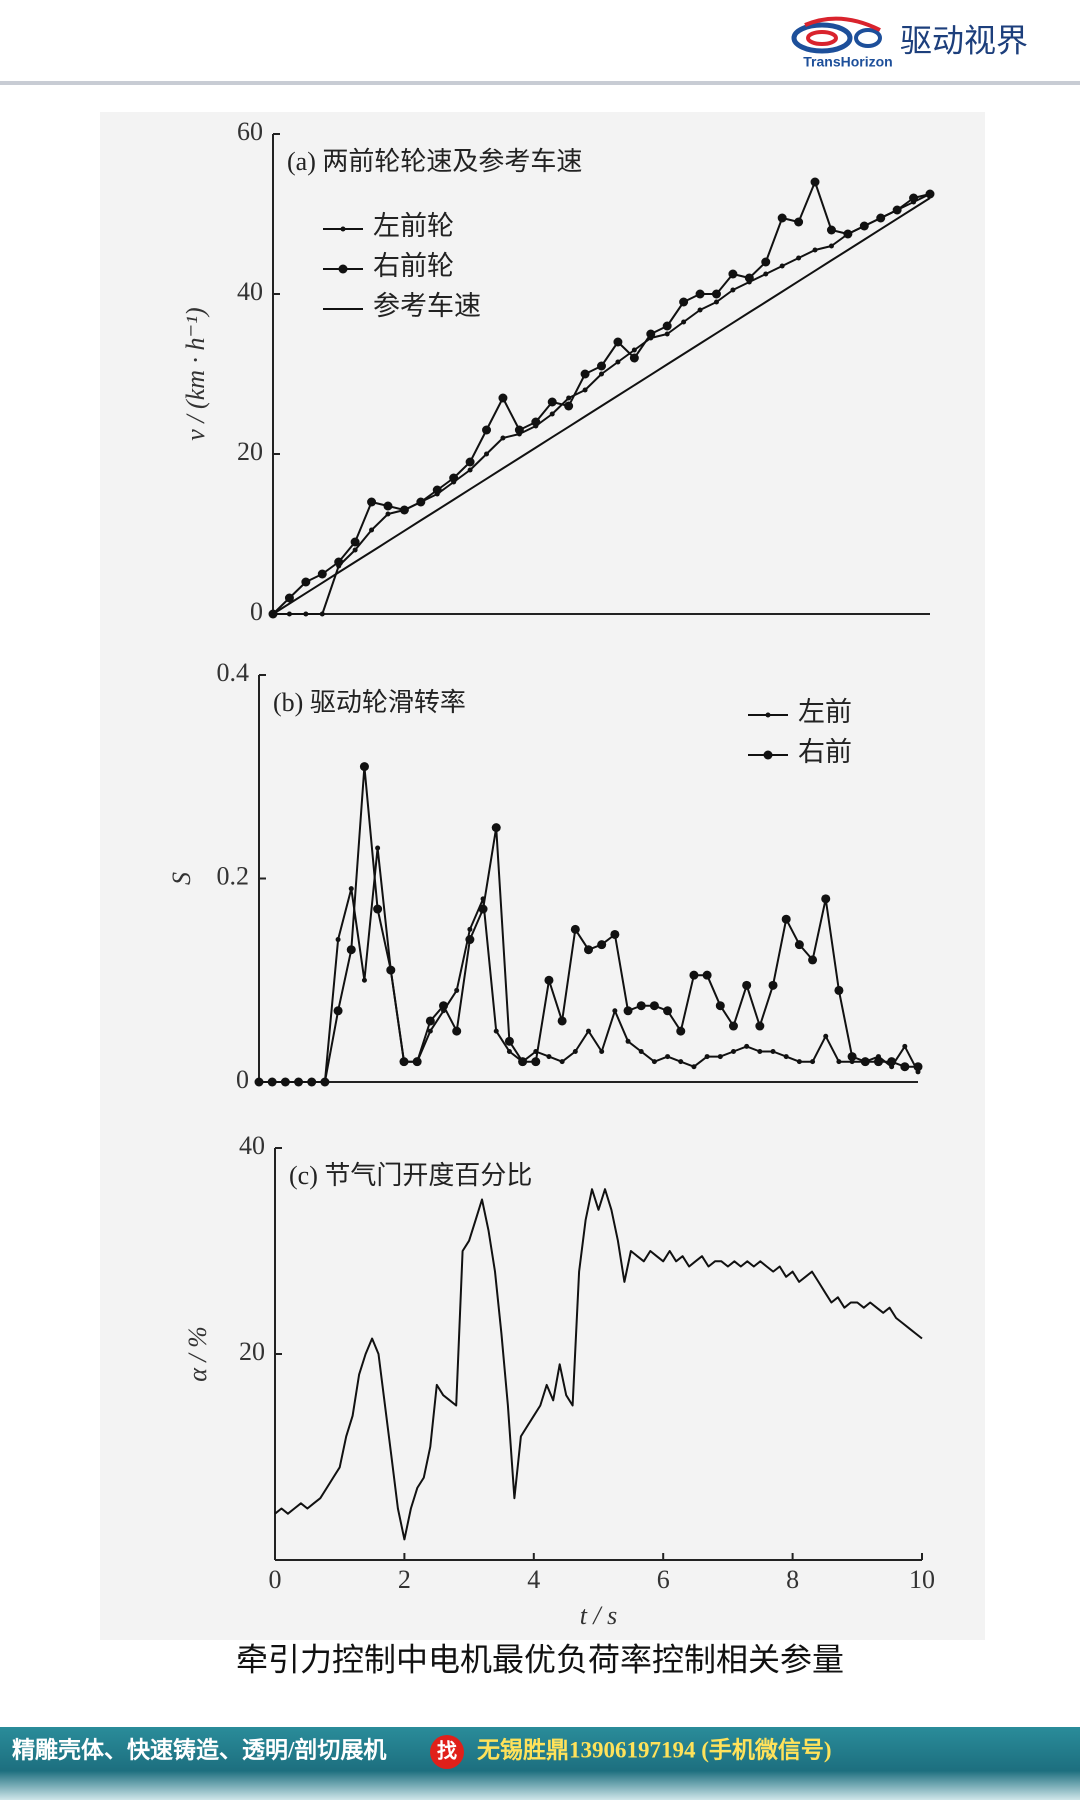  I want to click on x-tick-label: 2, so click(404, 1579).